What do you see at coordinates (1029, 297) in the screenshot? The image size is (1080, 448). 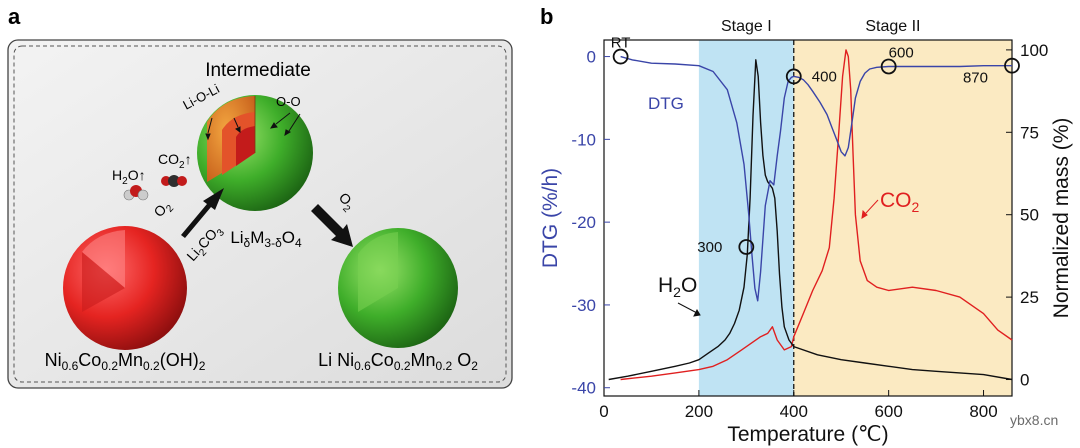 I see `y-right-tick-label-1: 25` at bounding box center [1029, 297].